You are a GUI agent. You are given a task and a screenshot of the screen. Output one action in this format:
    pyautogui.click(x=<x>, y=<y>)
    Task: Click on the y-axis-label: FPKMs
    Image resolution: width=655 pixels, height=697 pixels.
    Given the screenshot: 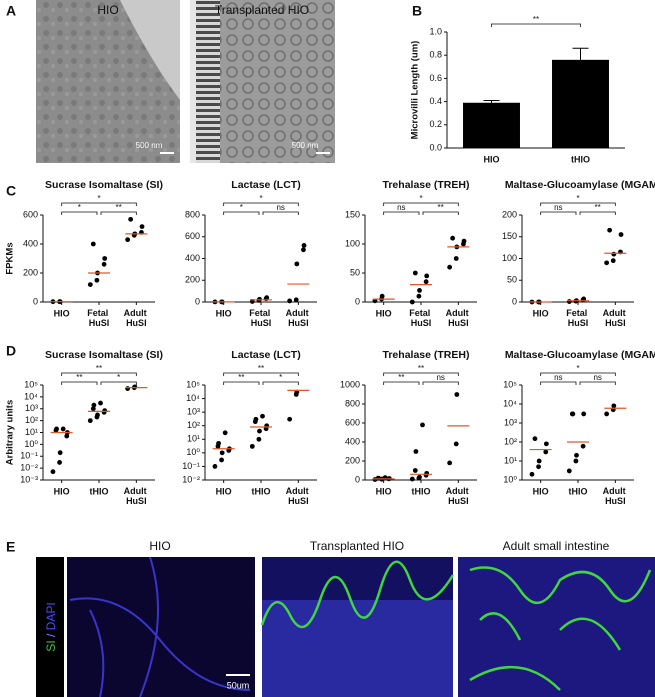 What is the action you would take?
    pyautogui.click(x=10, y=258)
    